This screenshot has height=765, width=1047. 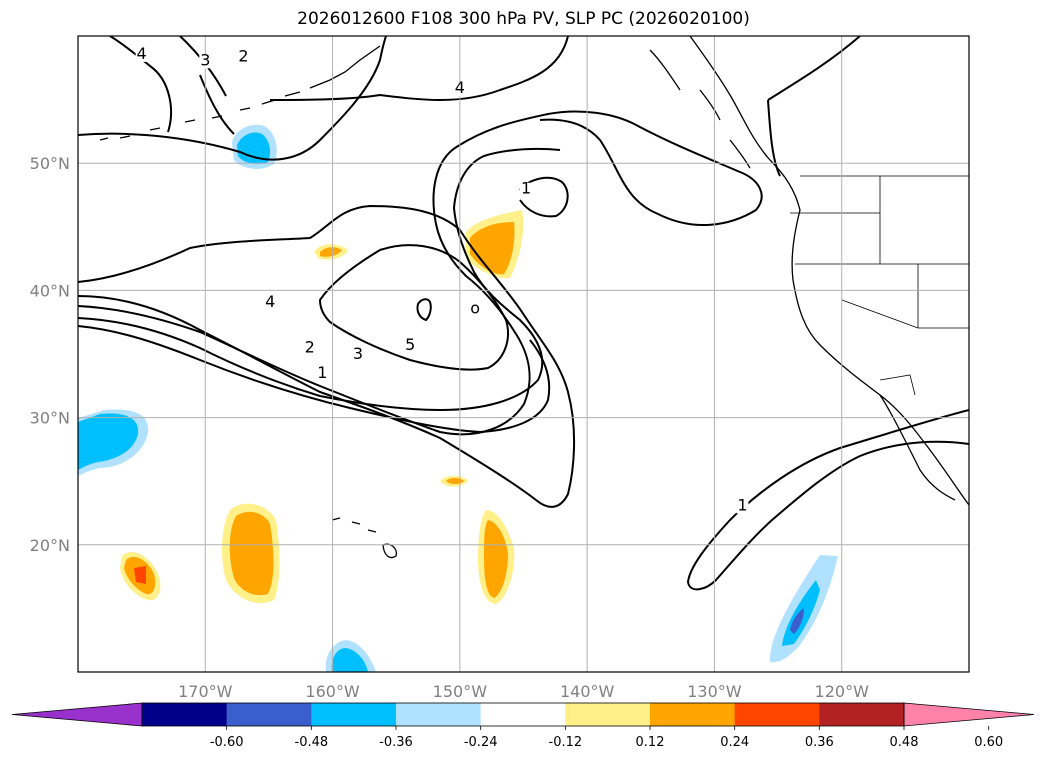 I want to click on contour-label: o, so click(x=475, y=307).